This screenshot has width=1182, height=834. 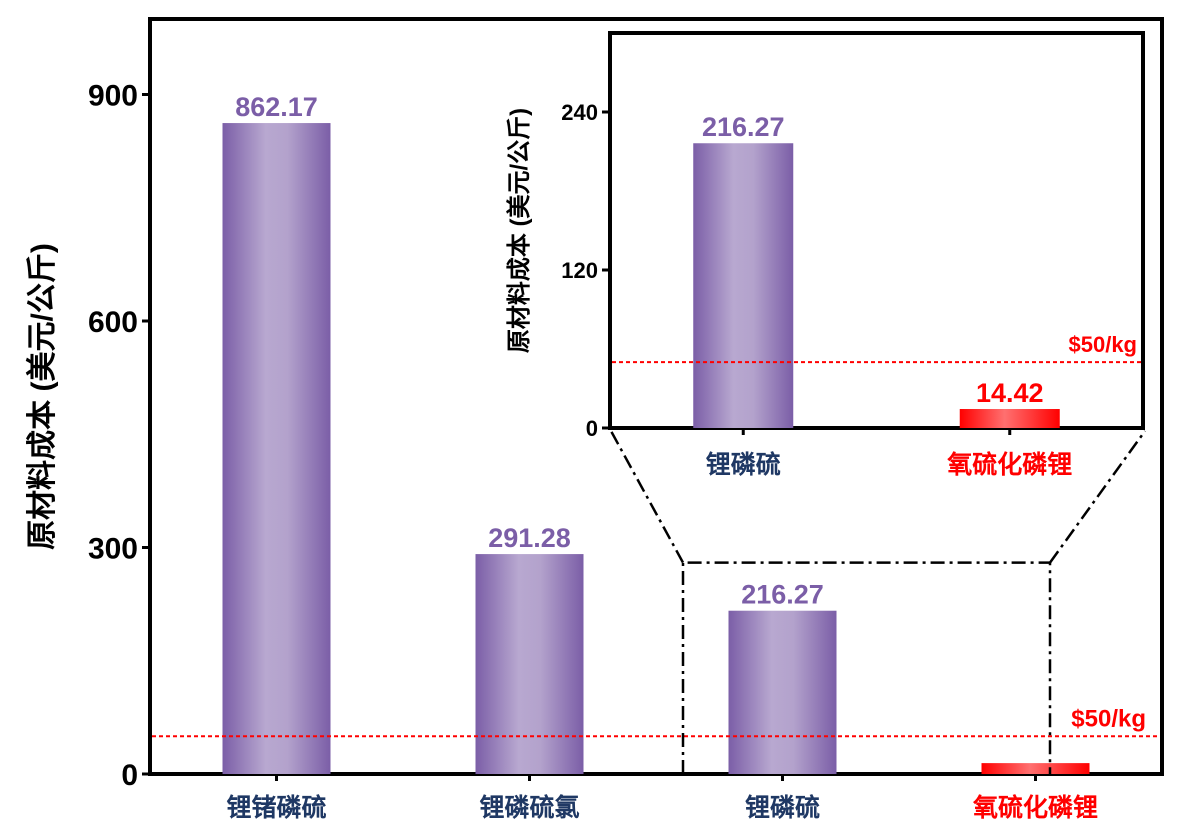 What do you see at coordinates (113, 548) in the screenshot?
I see `y-tick-label: 300` at bounding box center [113, 548].